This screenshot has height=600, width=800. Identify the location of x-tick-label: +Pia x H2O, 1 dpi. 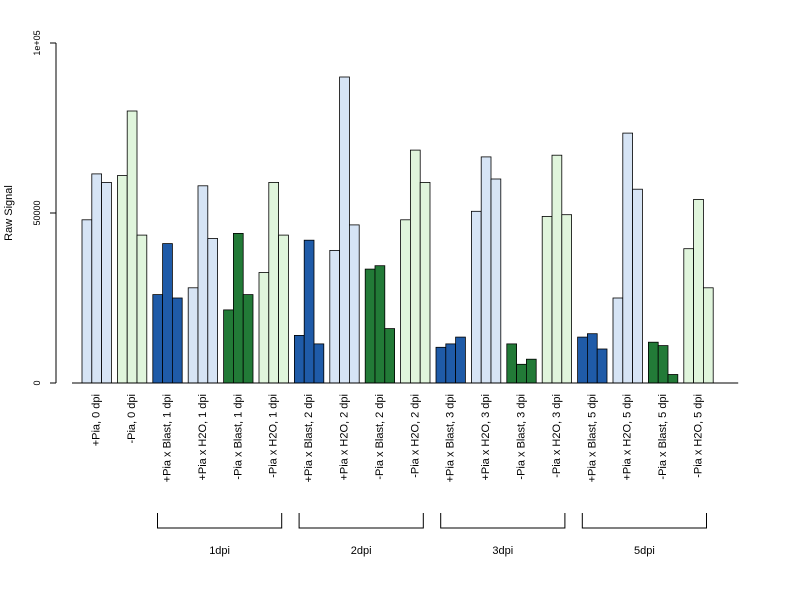
(203, 437).